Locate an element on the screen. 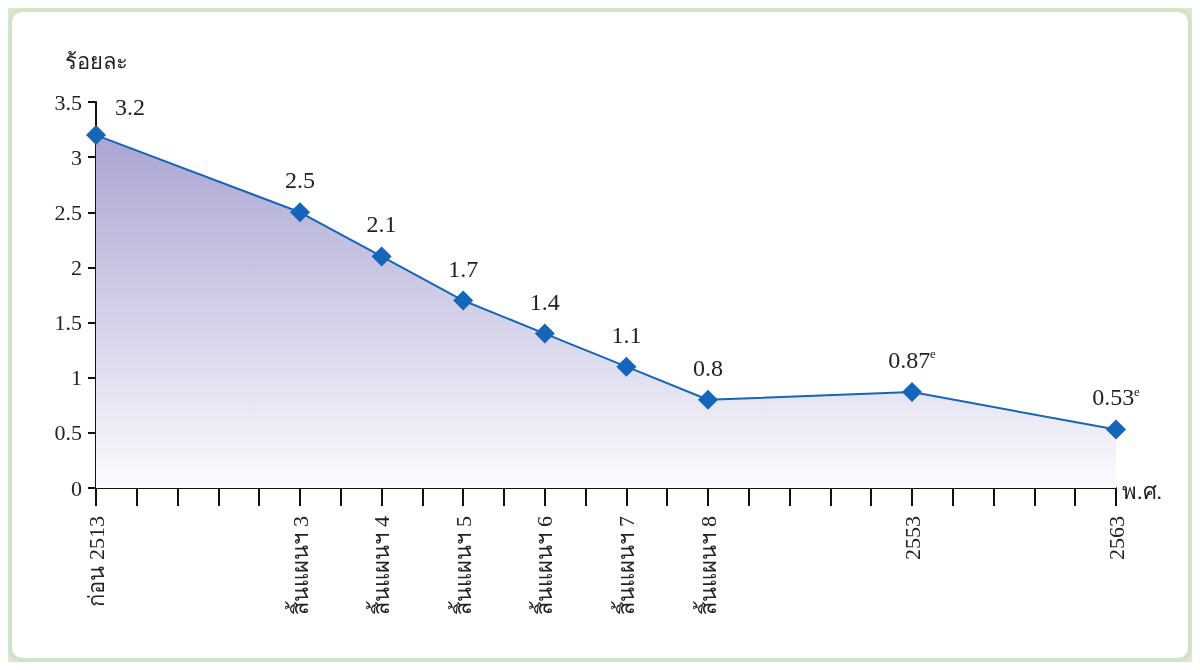  x-tick-label: สิ้นแผนฯ 4 is located at coordinates (380, 565).